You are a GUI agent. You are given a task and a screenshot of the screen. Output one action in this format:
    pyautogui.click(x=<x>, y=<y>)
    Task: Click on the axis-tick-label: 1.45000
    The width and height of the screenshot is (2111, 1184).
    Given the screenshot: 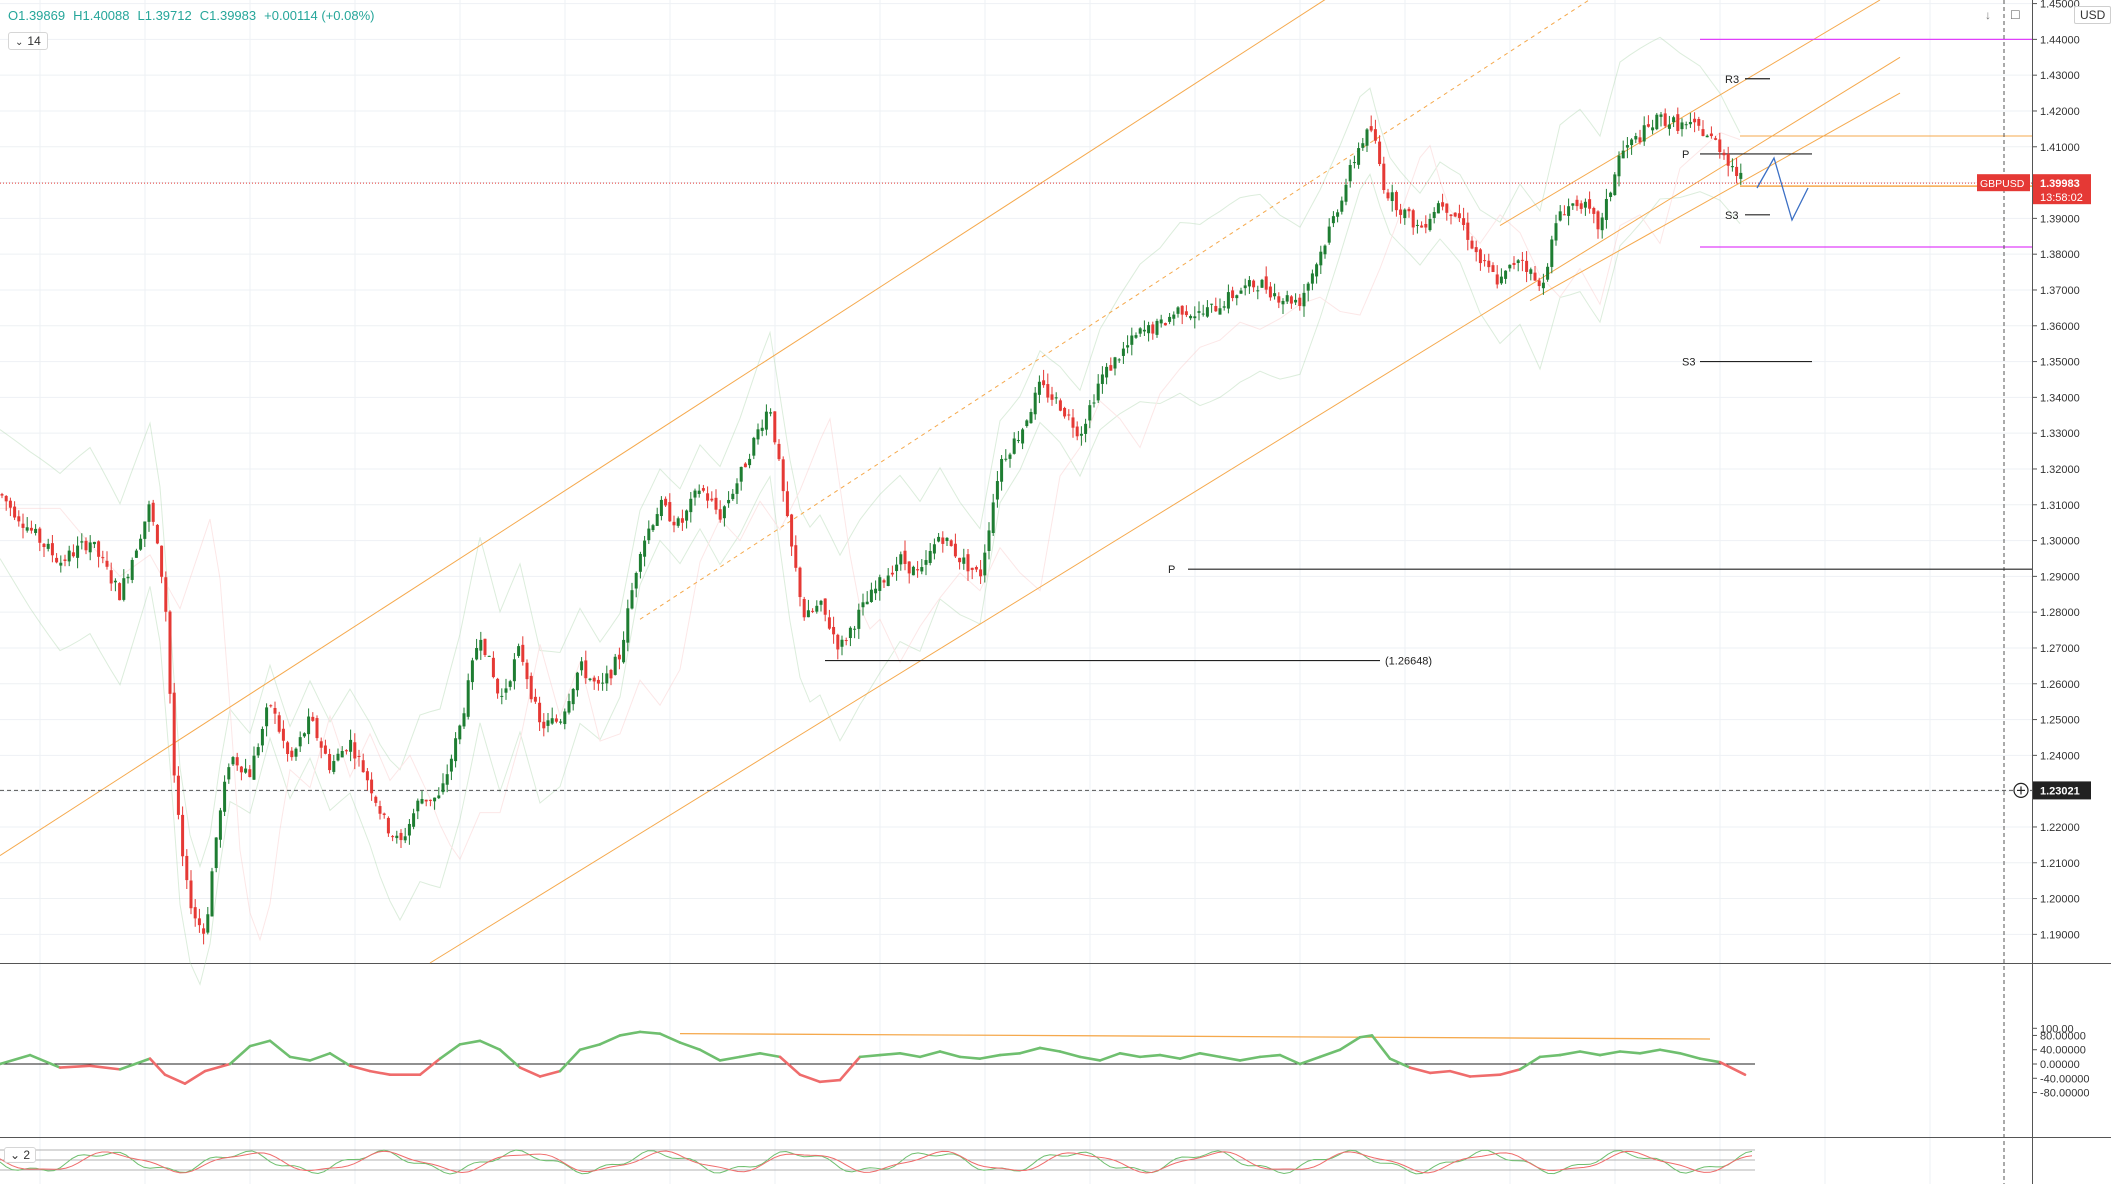 What is the action you would take?
    pyautogui.click(x=2060, y=5)
    